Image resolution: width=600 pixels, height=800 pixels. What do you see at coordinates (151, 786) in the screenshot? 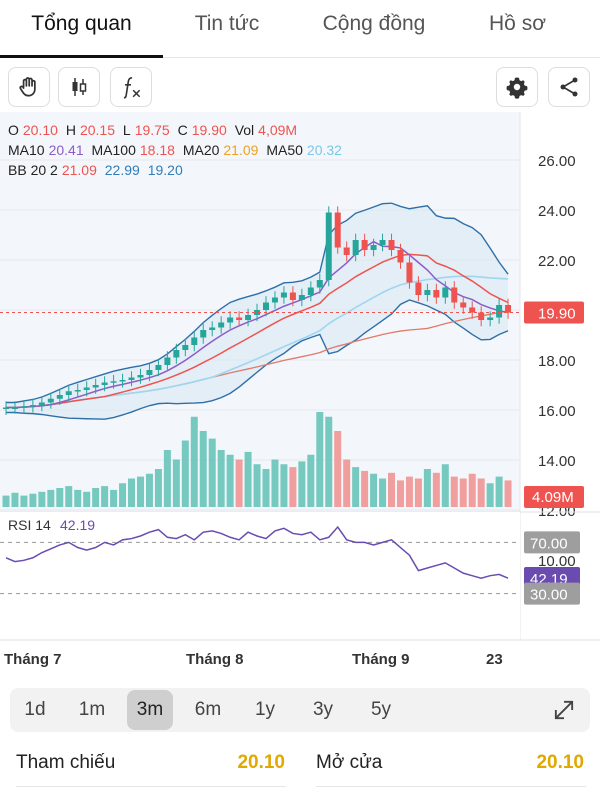
I see `stats-divider-left` at bounding box center [151, 786].